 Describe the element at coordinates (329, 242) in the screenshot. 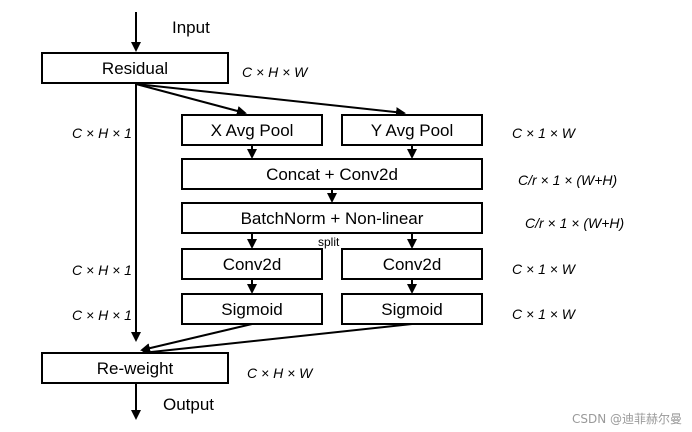

I see `split-label: split` at that location.